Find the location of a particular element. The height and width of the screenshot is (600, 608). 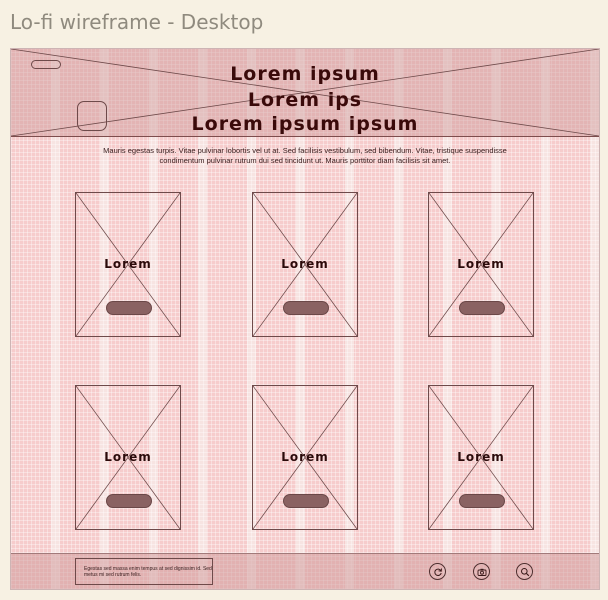

headline-line-1: Lorem ipsum is located at coordinates (305, 74).